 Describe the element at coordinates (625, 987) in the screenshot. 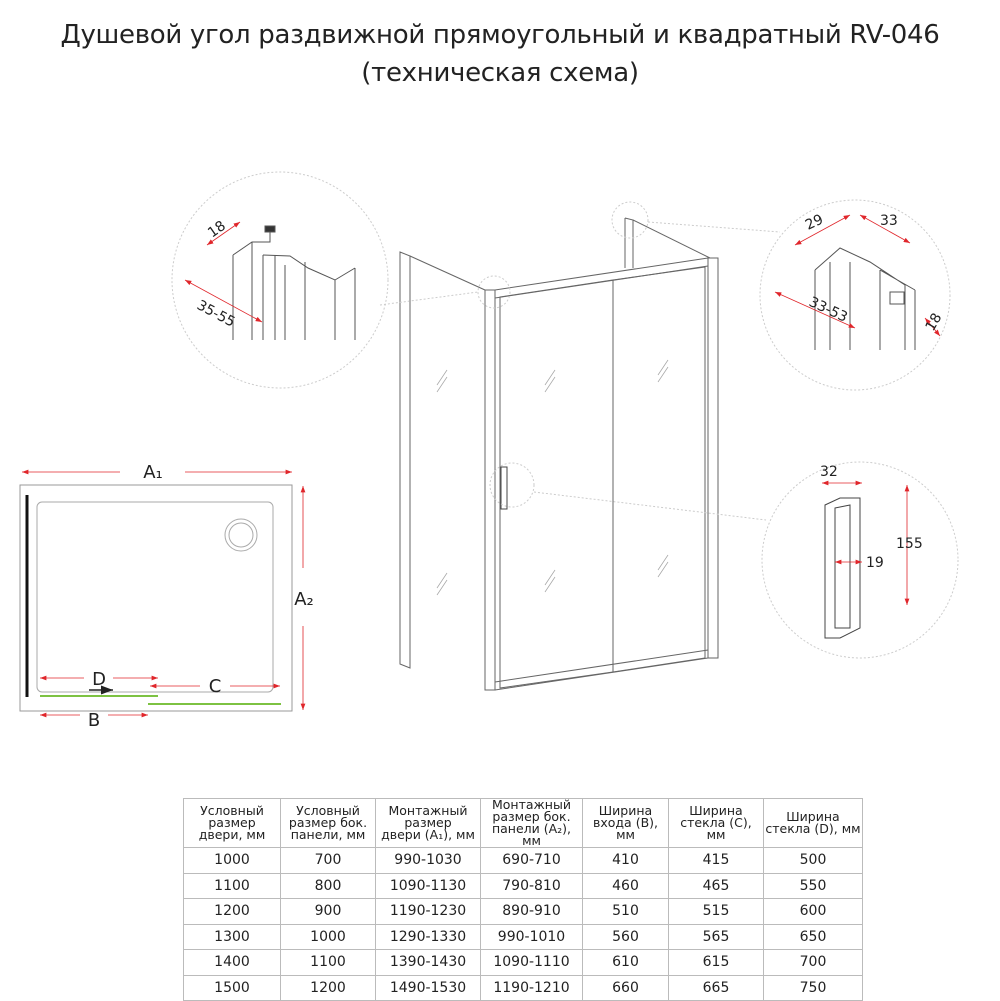

I see `table-cell: 660` at that location.